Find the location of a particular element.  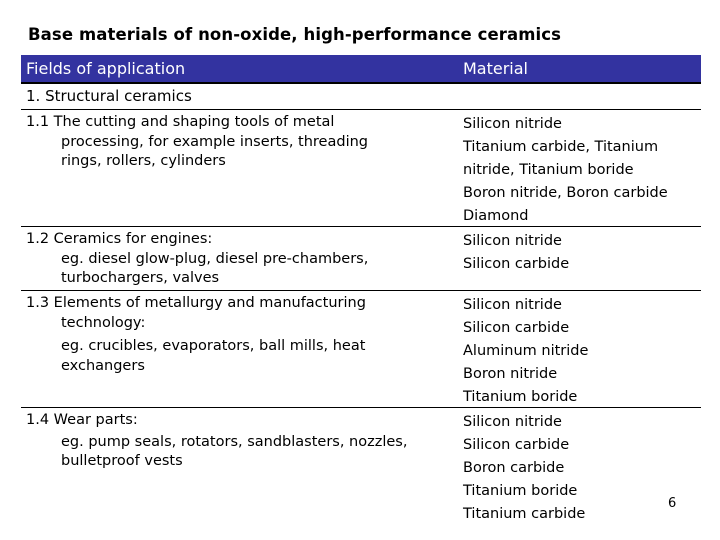

application-line: exchangers is located at coordinates (103, 365).